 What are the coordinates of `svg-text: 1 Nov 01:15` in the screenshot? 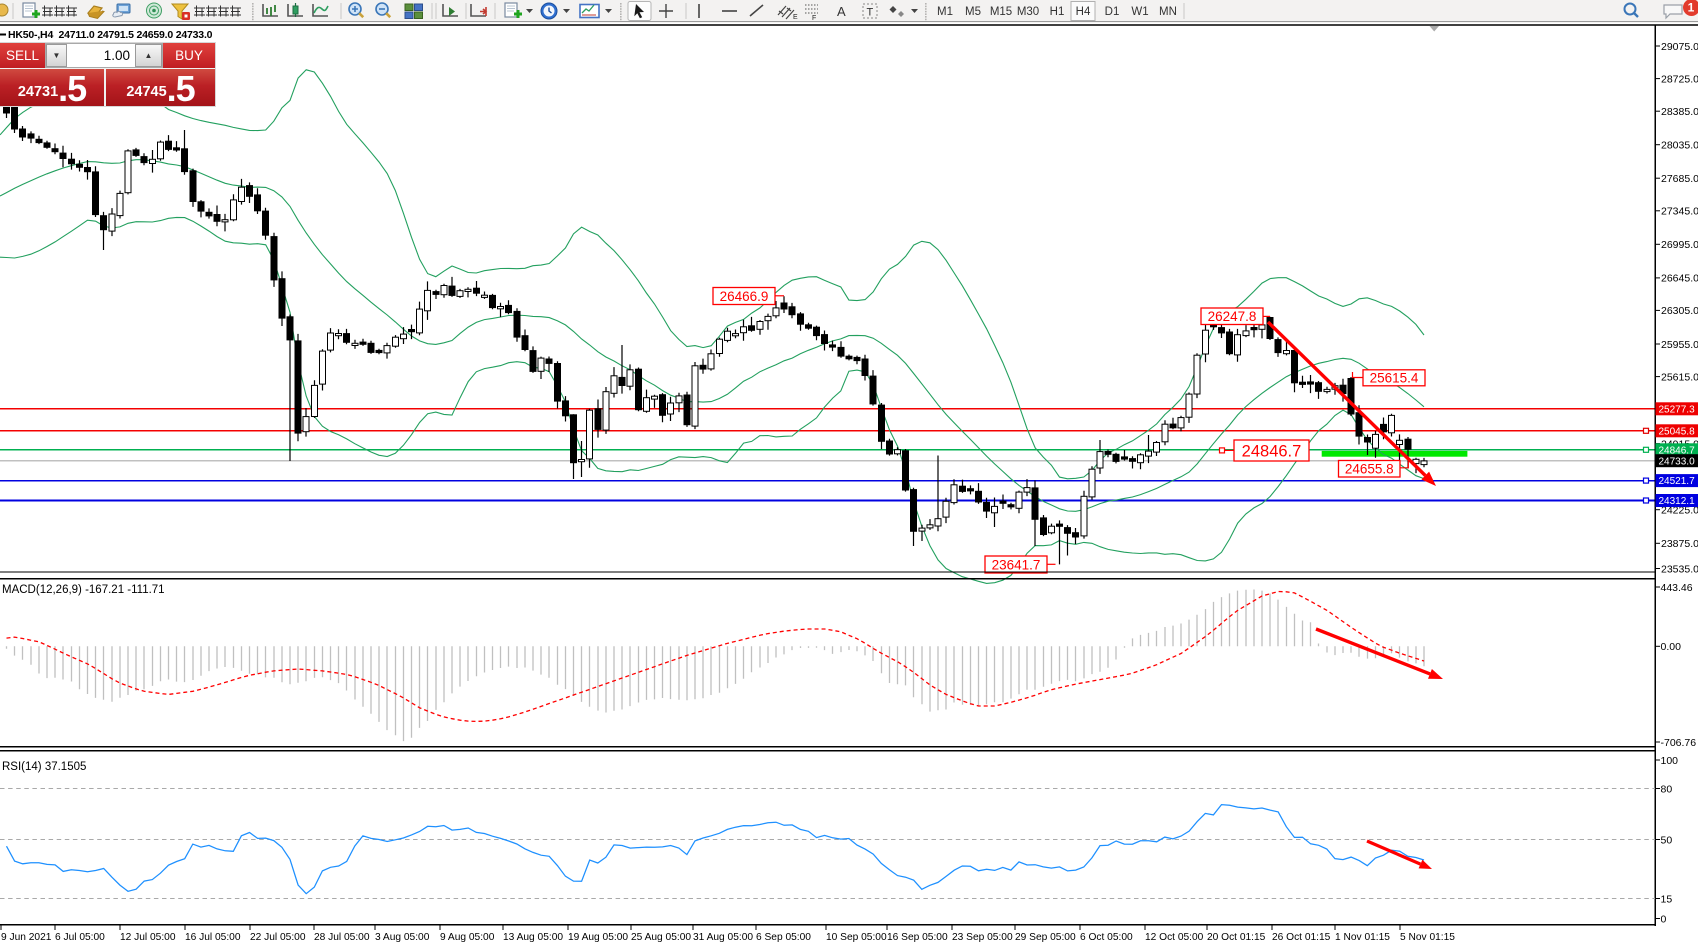 It's located at (1362, 937).